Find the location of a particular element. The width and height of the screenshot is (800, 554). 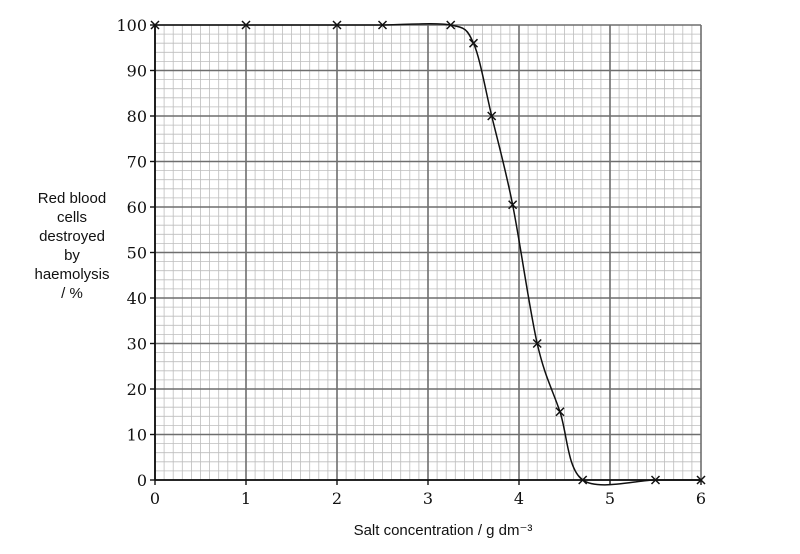

x-tick-label: 6 is located at coordinates (701, 498).